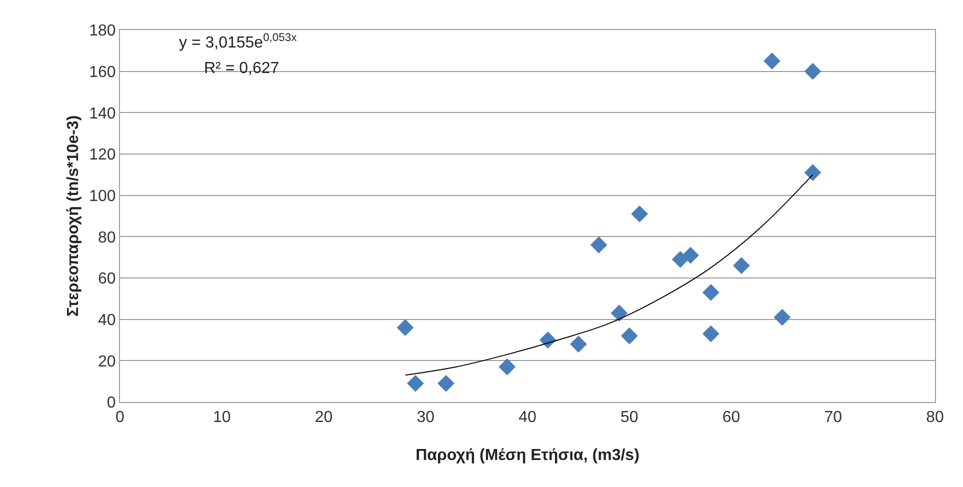  I want to click on x-axis-title: Παροχή (Μέση Ετήσια, (m3/s), so click(528, 455).